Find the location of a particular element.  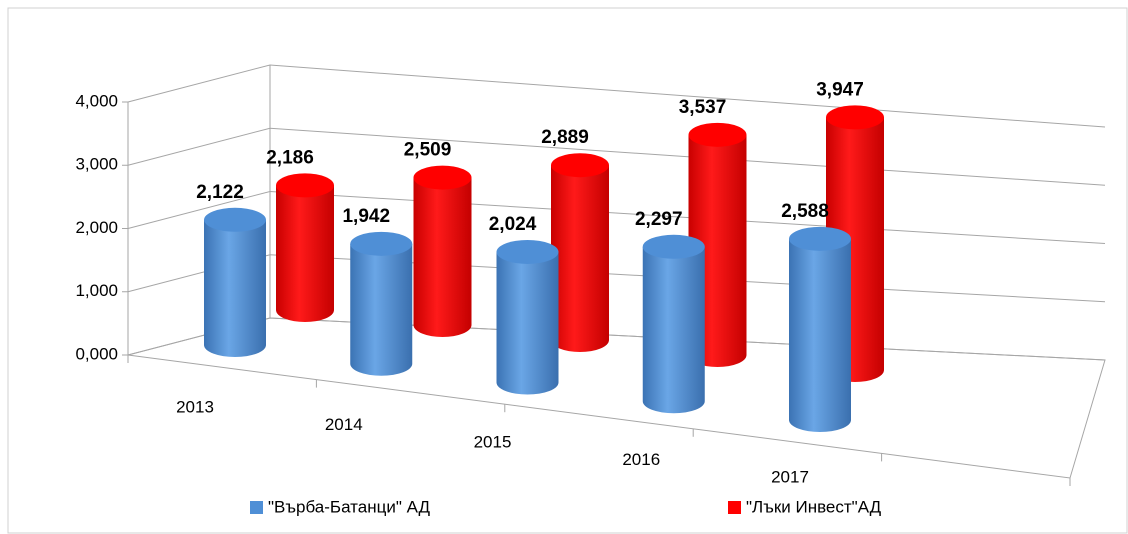

data-label: 2,122 is located at coordinates (220, 192).